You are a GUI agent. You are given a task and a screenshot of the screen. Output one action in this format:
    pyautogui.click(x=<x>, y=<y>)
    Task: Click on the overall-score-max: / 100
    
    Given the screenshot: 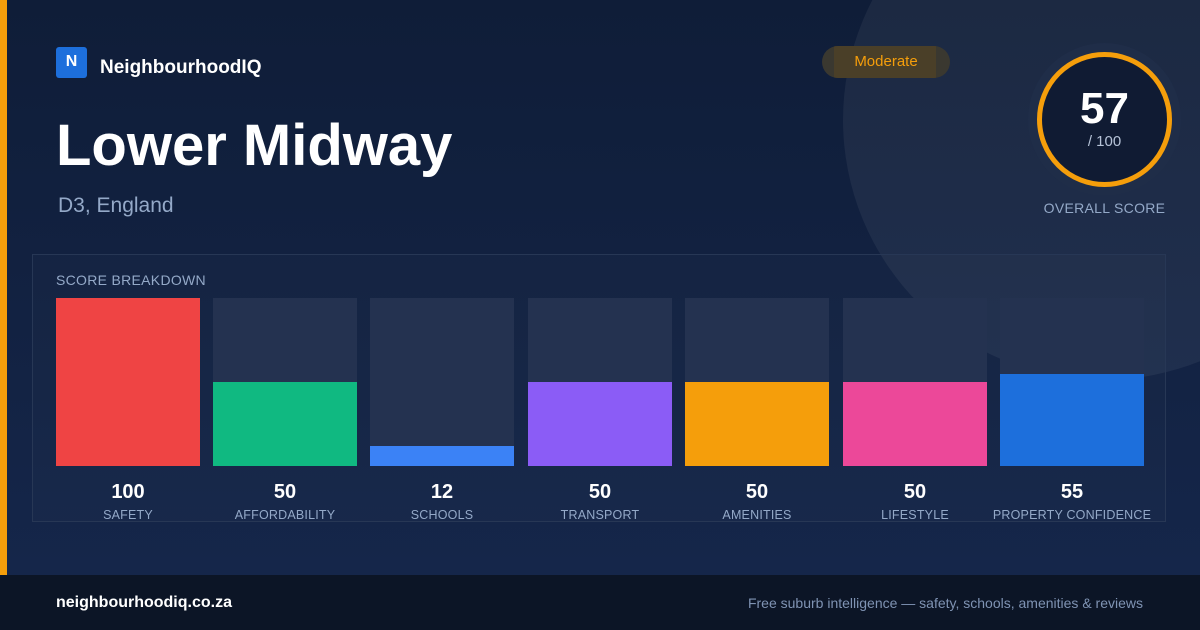 What is the action you would take?
    pyautogui.click(x=1104, y=141)
    